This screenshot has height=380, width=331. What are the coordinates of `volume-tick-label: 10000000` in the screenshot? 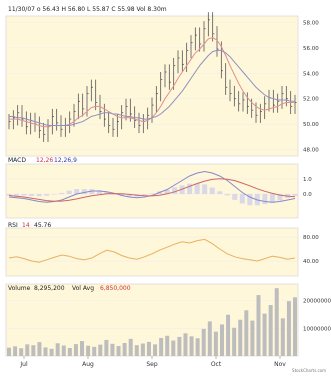 It's located at (317, 329).